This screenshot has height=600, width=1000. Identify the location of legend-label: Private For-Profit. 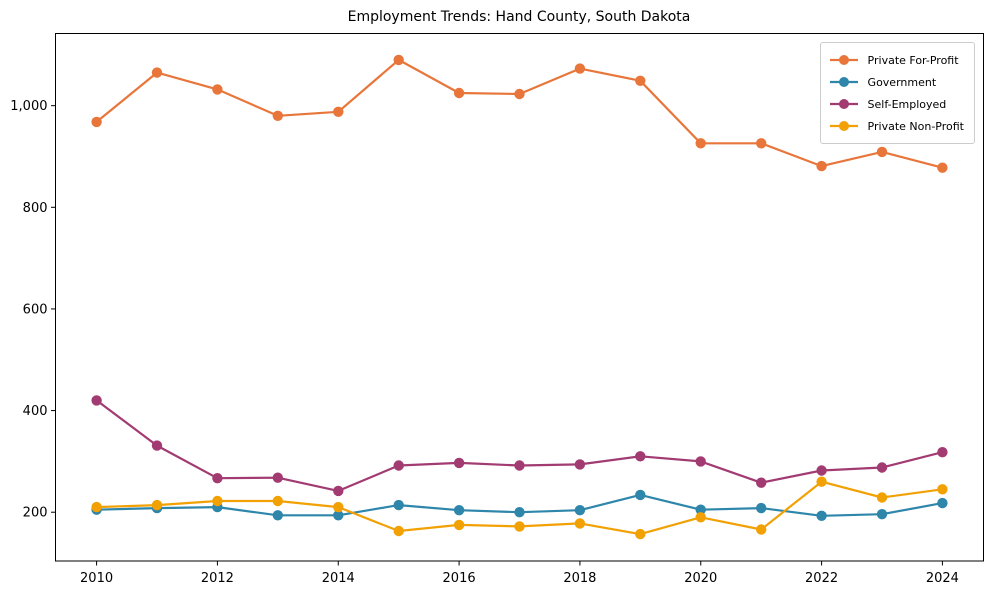
(913, 60).